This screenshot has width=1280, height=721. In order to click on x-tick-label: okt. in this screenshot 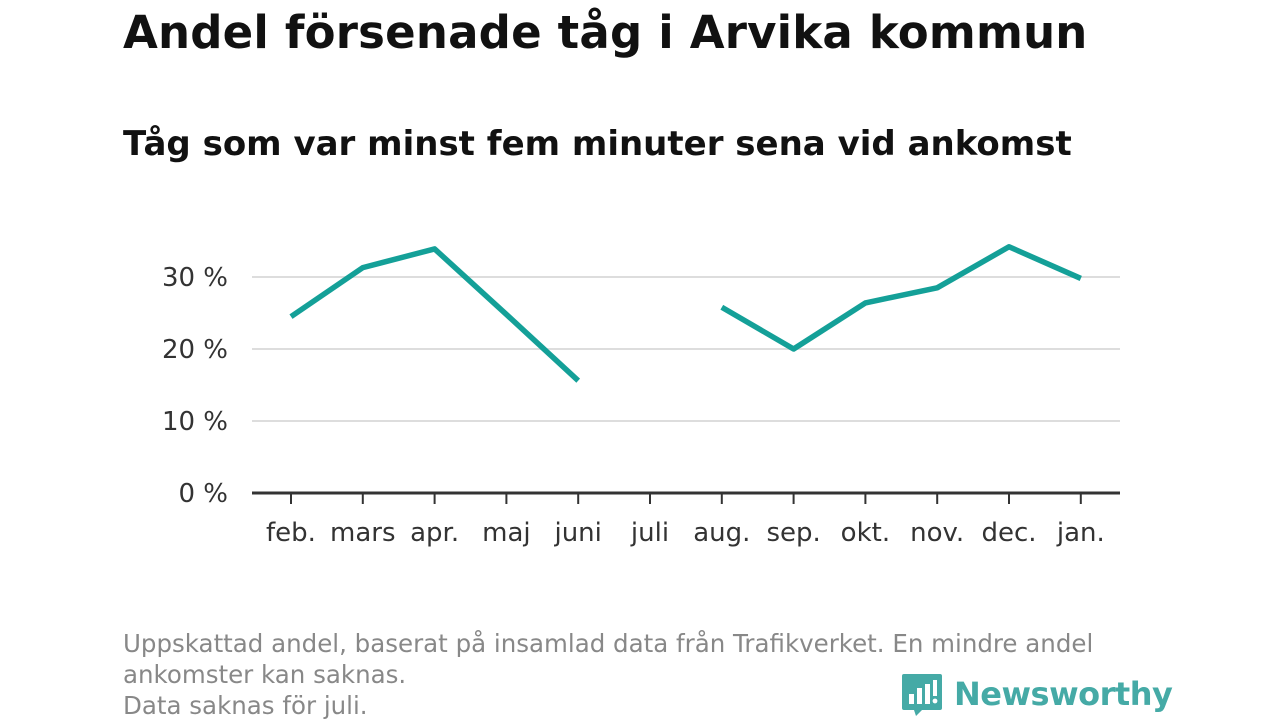, I will do `click(865, 533)`.